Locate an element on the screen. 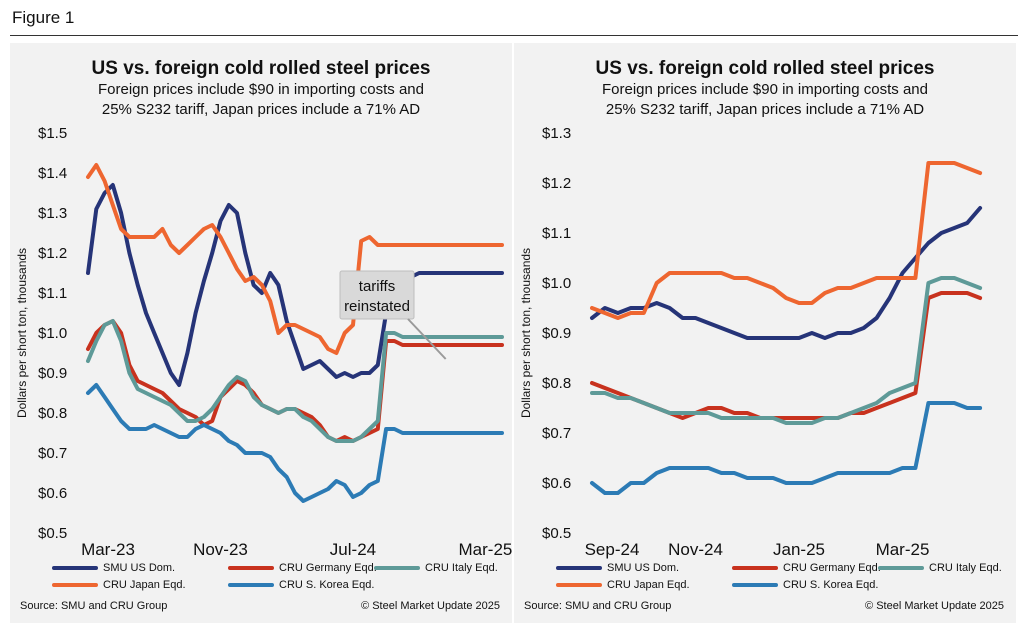 This screenshot has width=1024, height=630. x-tick-label: Nov-24 is located at coordinates (695, 549).